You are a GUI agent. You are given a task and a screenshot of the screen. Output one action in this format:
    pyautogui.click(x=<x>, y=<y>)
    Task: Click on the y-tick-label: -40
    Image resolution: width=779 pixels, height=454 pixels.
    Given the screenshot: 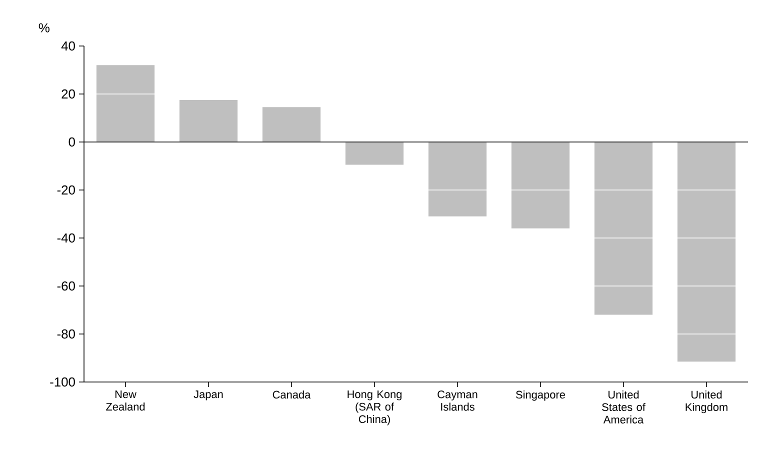 What is the action you would take?
    pyautogui.click(x=66, y=238)
    